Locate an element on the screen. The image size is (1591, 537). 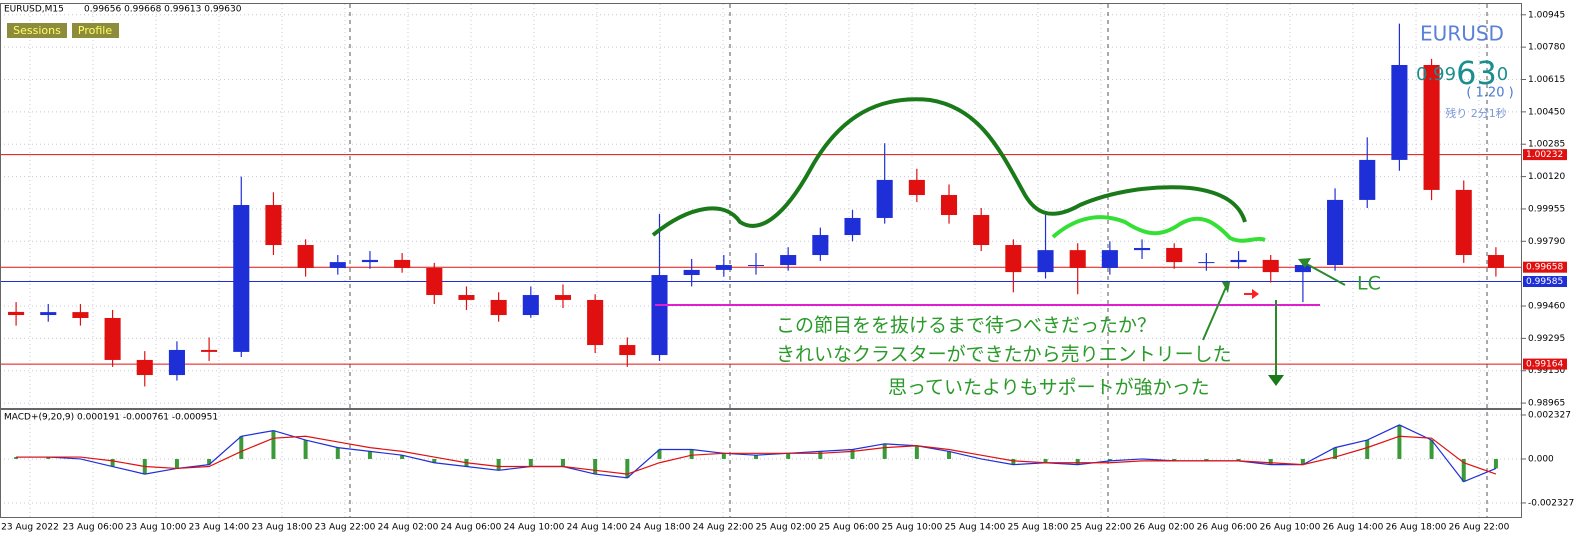
level-label: 0.99658 is located at coordinates (1544, 268).